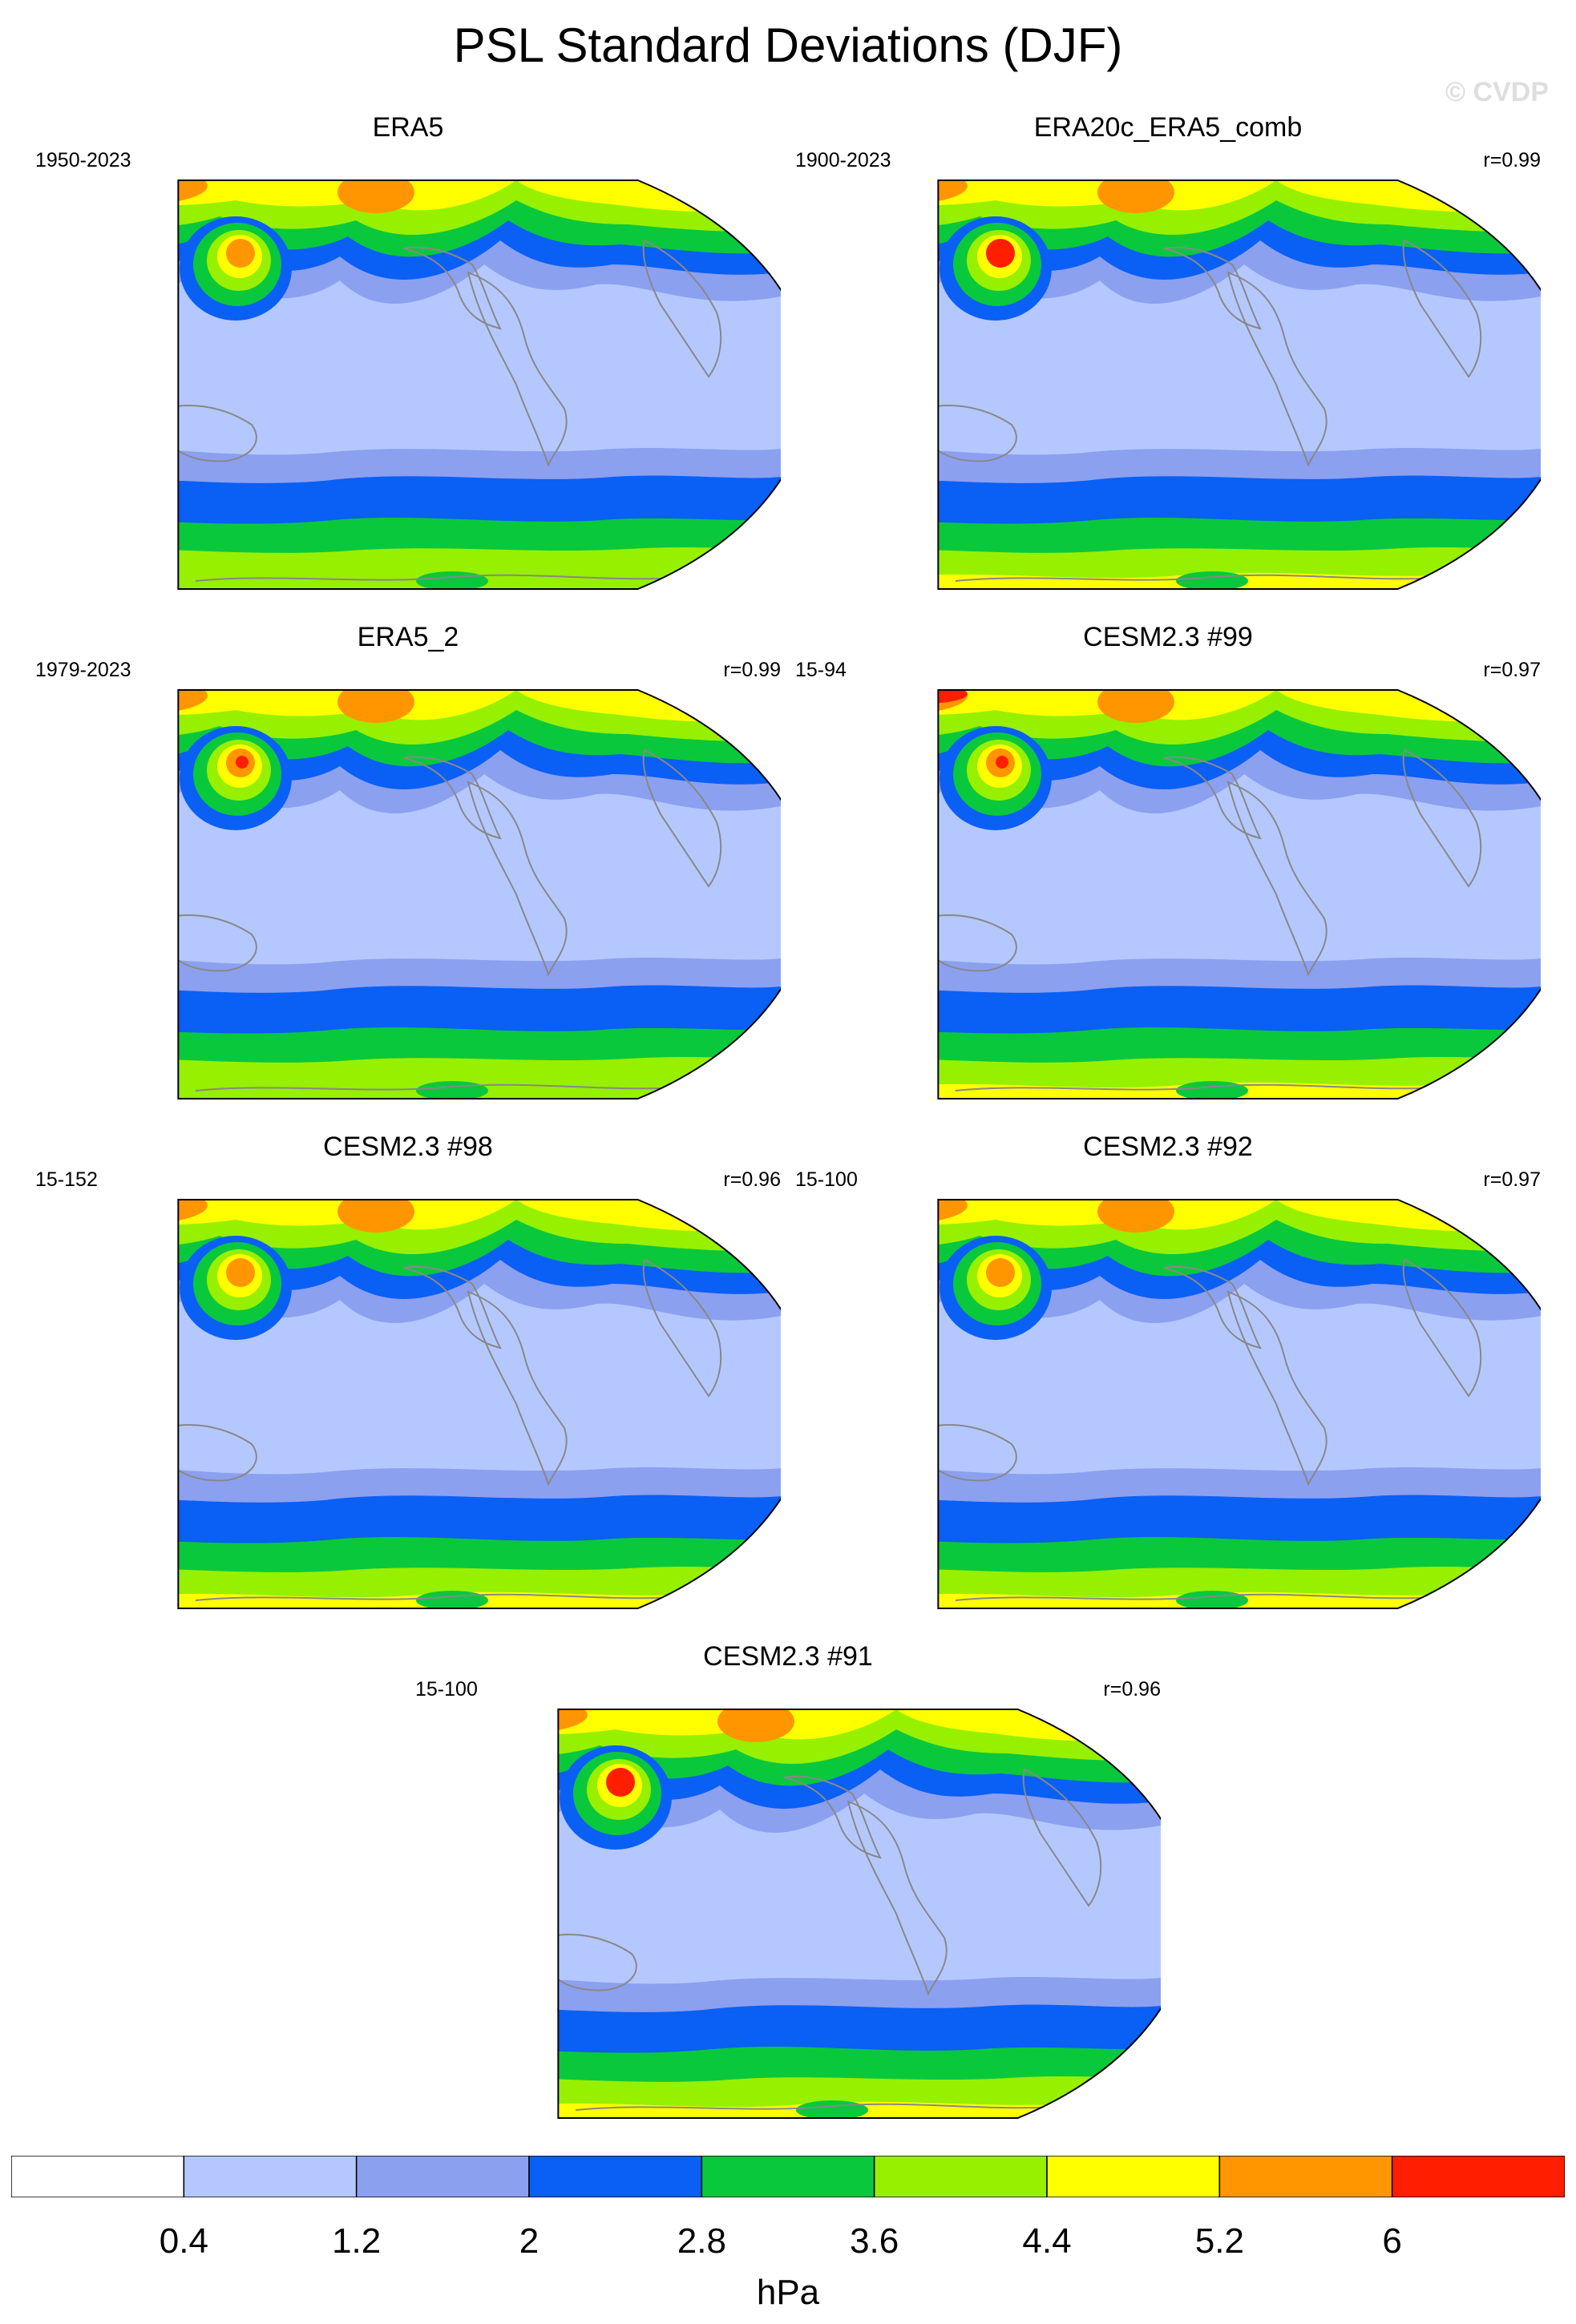 The image size is (1576, 2324). Describe the element at coordinates (701, 2241) in the screenshot. I see `colorbar-tick-label: 2.8` at that location.